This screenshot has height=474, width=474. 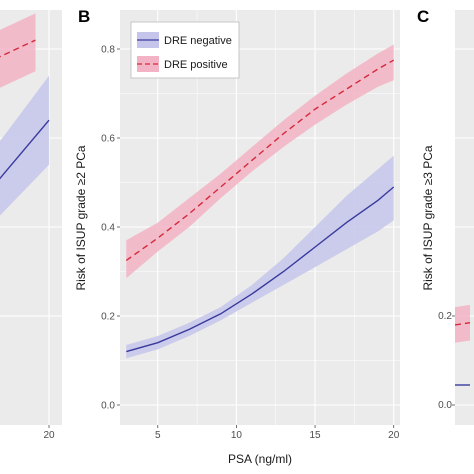 I want to click on panel-a-ci-band-dre-positive, so click(x=18, y=50).